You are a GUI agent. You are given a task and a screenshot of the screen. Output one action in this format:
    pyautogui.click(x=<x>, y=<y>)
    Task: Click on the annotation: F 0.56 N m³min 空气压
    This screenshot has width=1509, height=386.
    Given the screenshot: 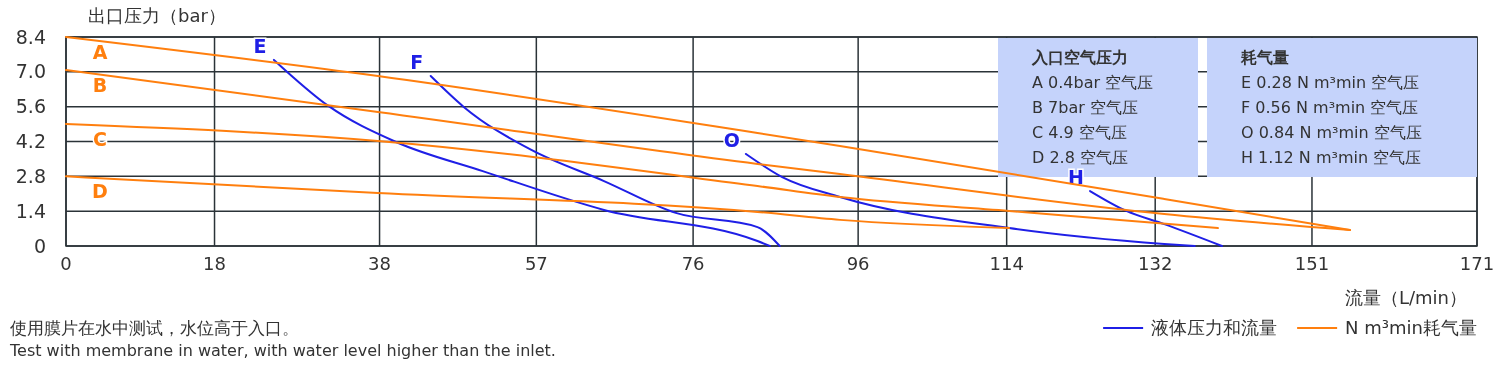 What is the action you would take?
    pyautogui.click(x=1330, y=107)
    